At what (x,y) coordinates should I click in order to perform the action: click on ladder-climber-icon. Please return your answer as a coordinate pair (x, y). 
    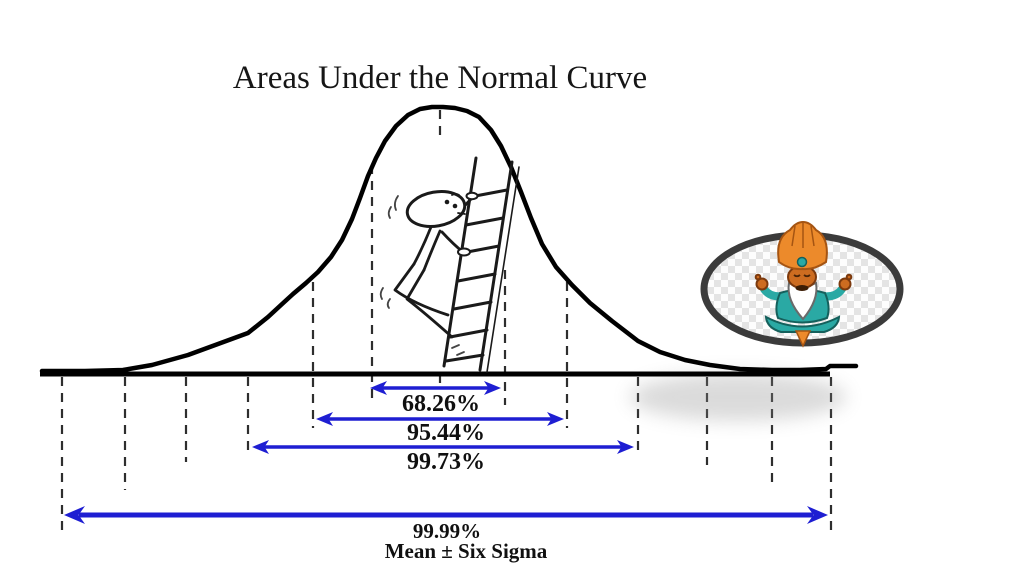
    Looking at the image, I should click on (449, 264).